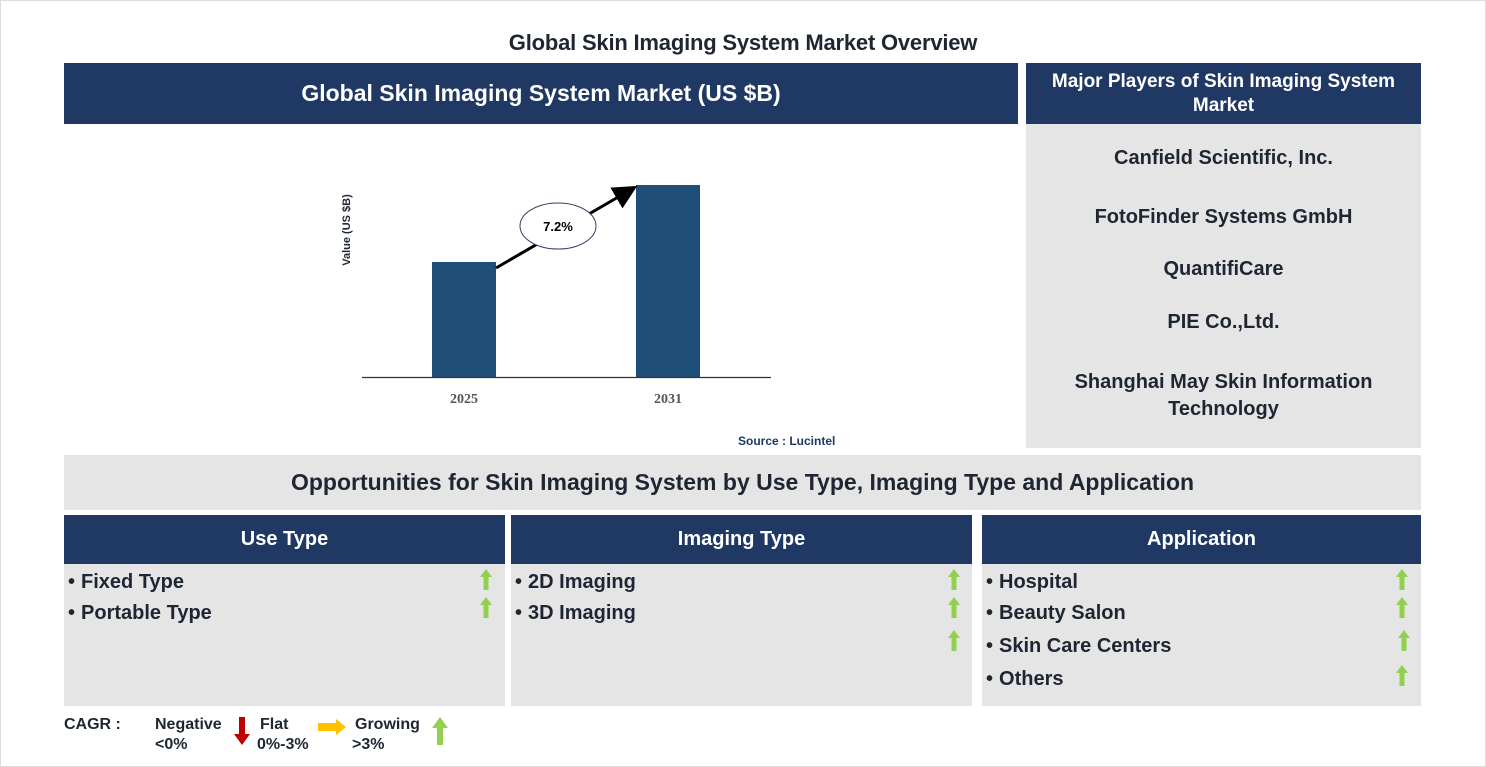 The width and height of the screenshot is (1486, 767). What do you see at coordinates (668, 281) in the screenshot?
I see `bar-2031` at bounding box center [668, 281].